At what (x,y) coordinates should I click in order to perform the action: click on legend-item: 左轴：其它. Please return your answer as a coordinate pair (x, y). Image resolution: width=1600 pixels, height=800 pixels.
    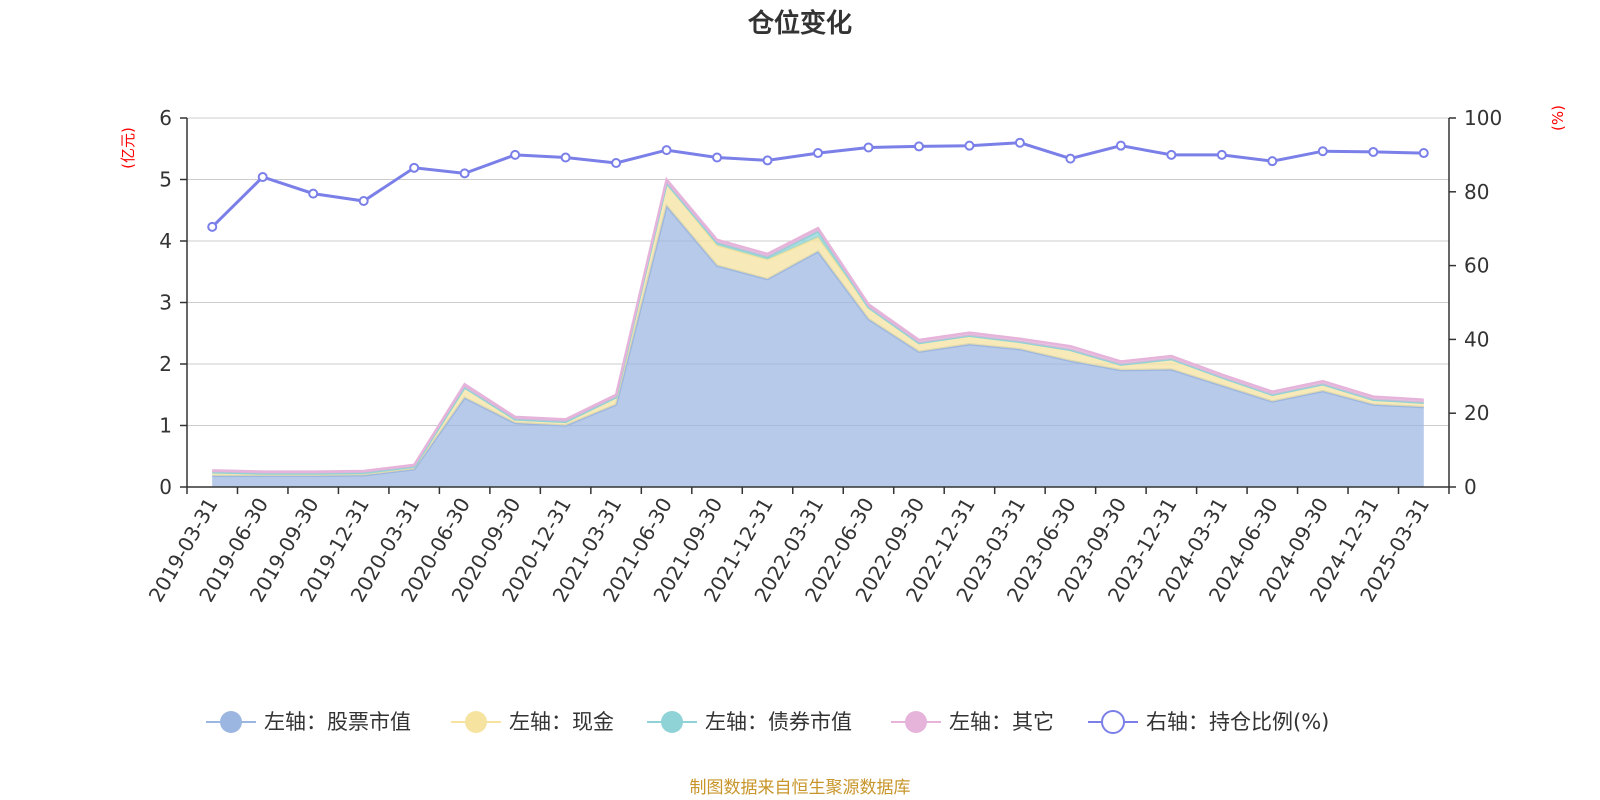
    Looking at the image, I should click on (972, 722).